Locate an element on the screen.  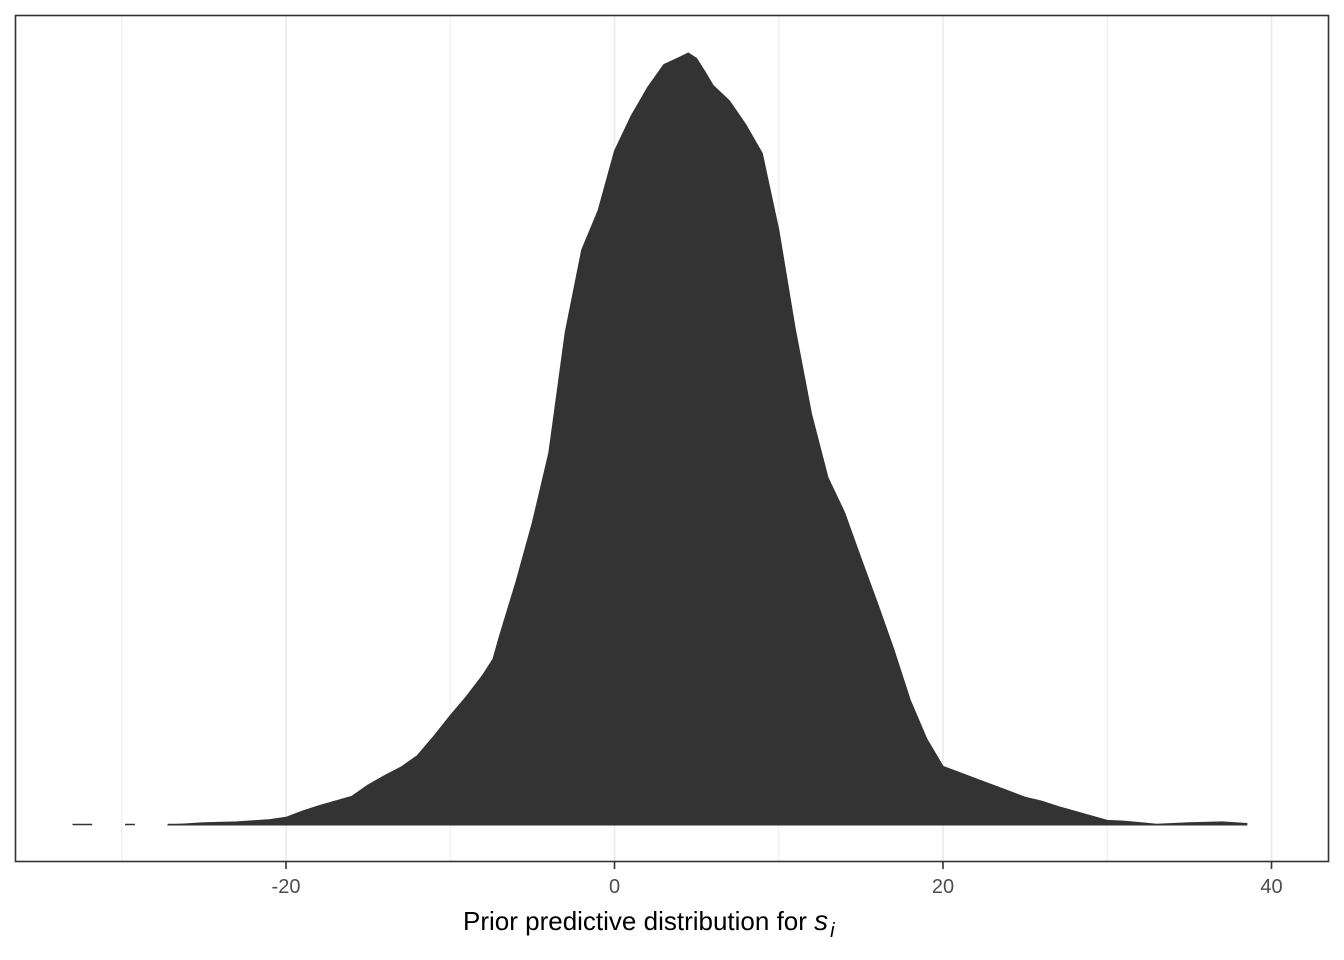
x-tick-label: 40 is located at coordinates (1271, 887).